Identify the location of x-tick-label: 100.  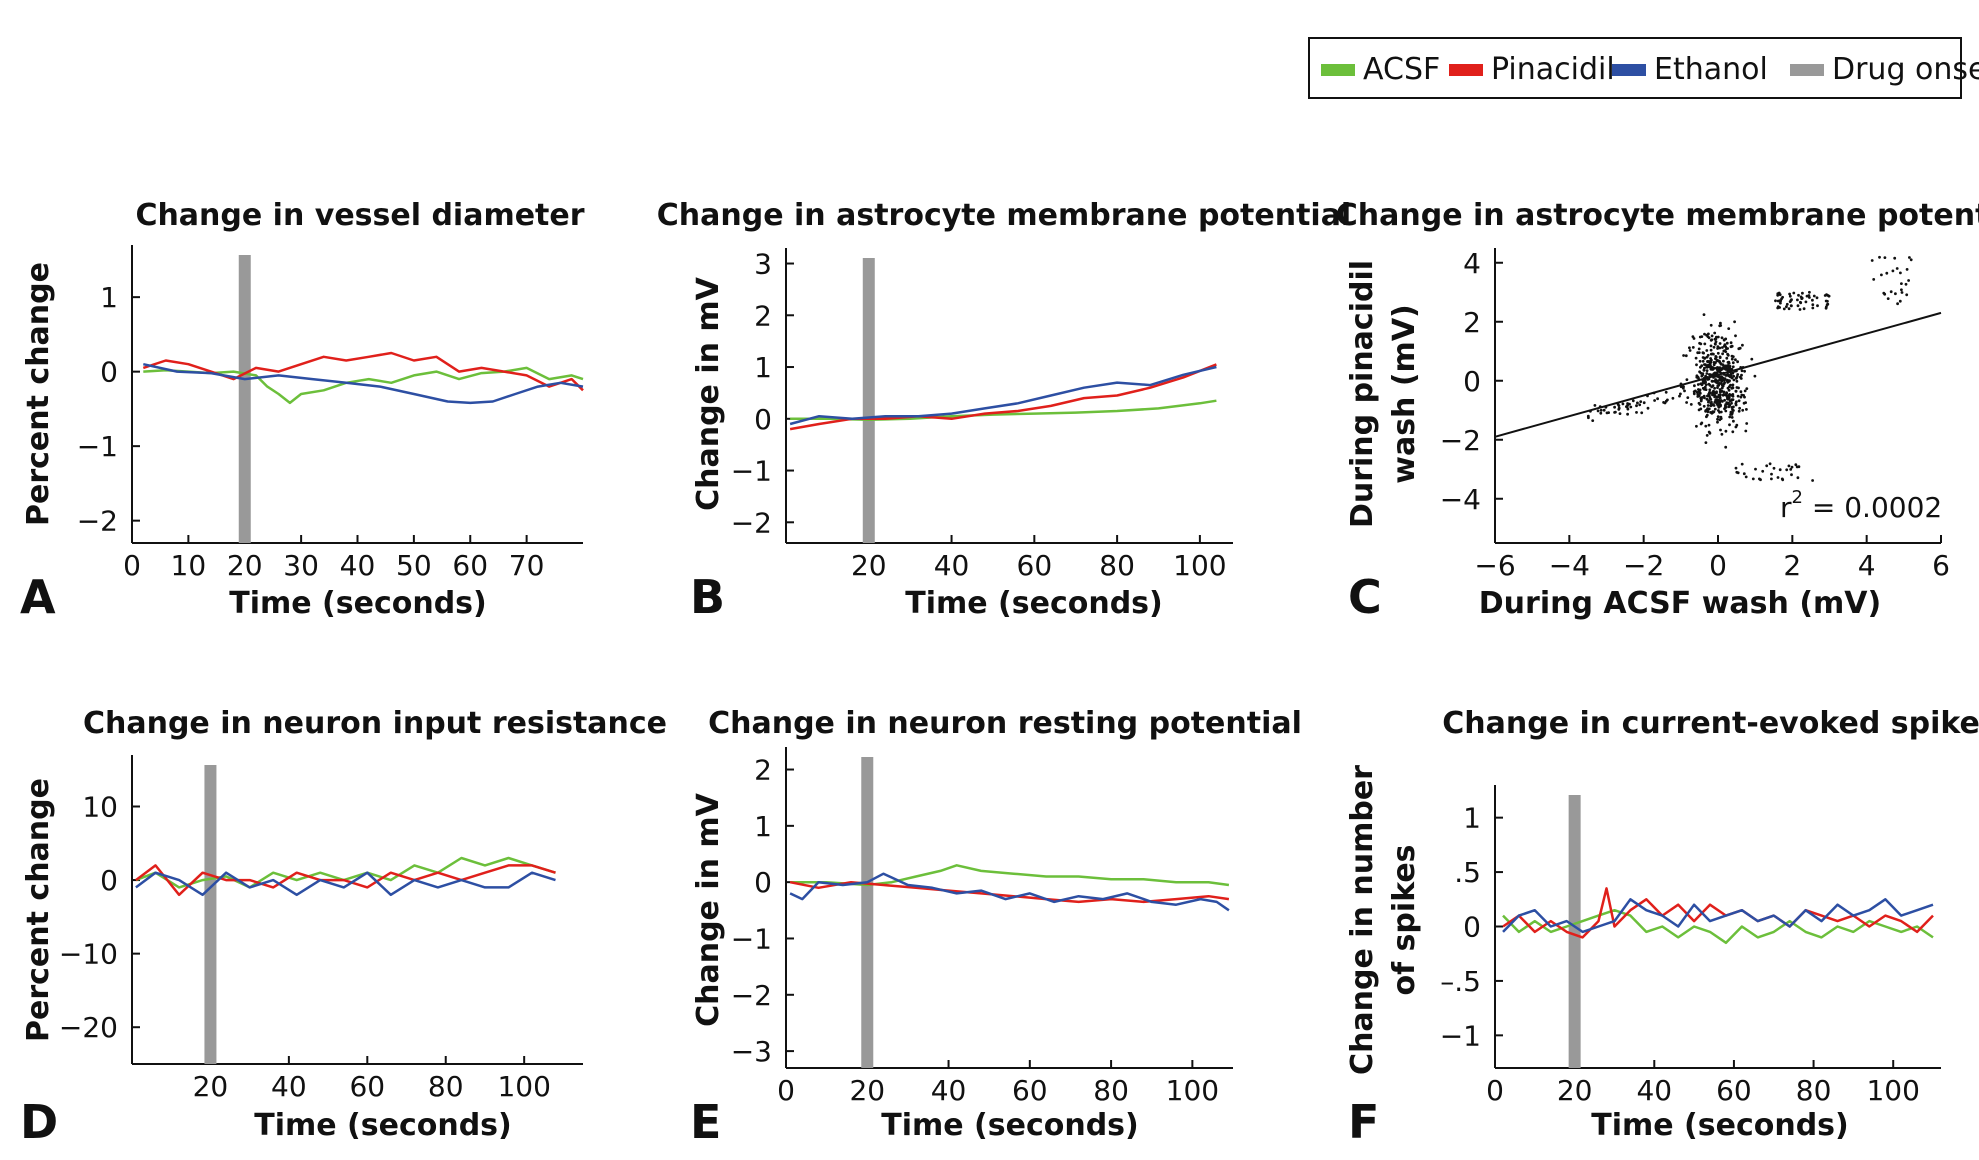
(523, 1086).